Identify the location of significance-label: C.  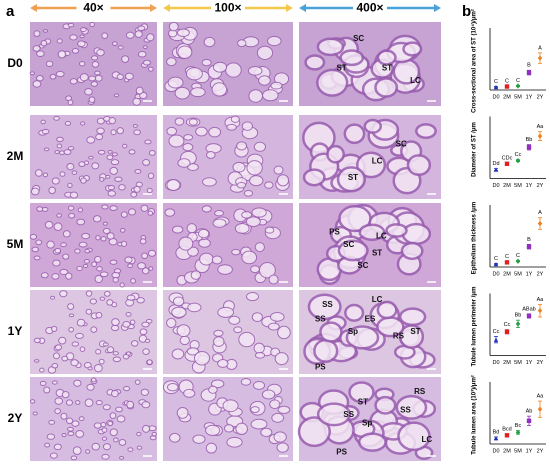
(496, 82).